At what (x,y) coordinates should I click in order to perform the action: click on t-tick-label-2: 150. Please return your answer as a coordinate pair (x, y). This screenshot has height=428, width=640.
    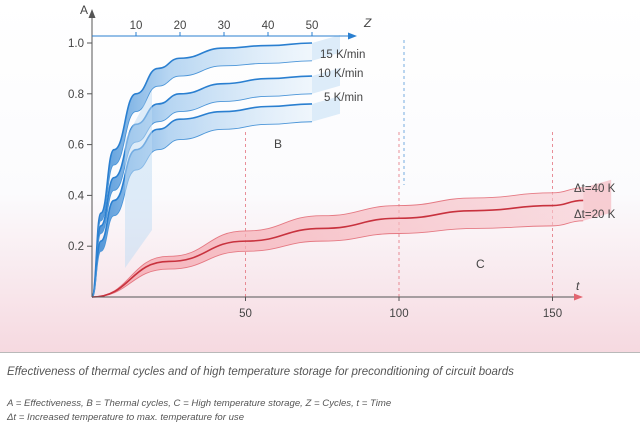
    Looking at the image, I should click on (552, 314).